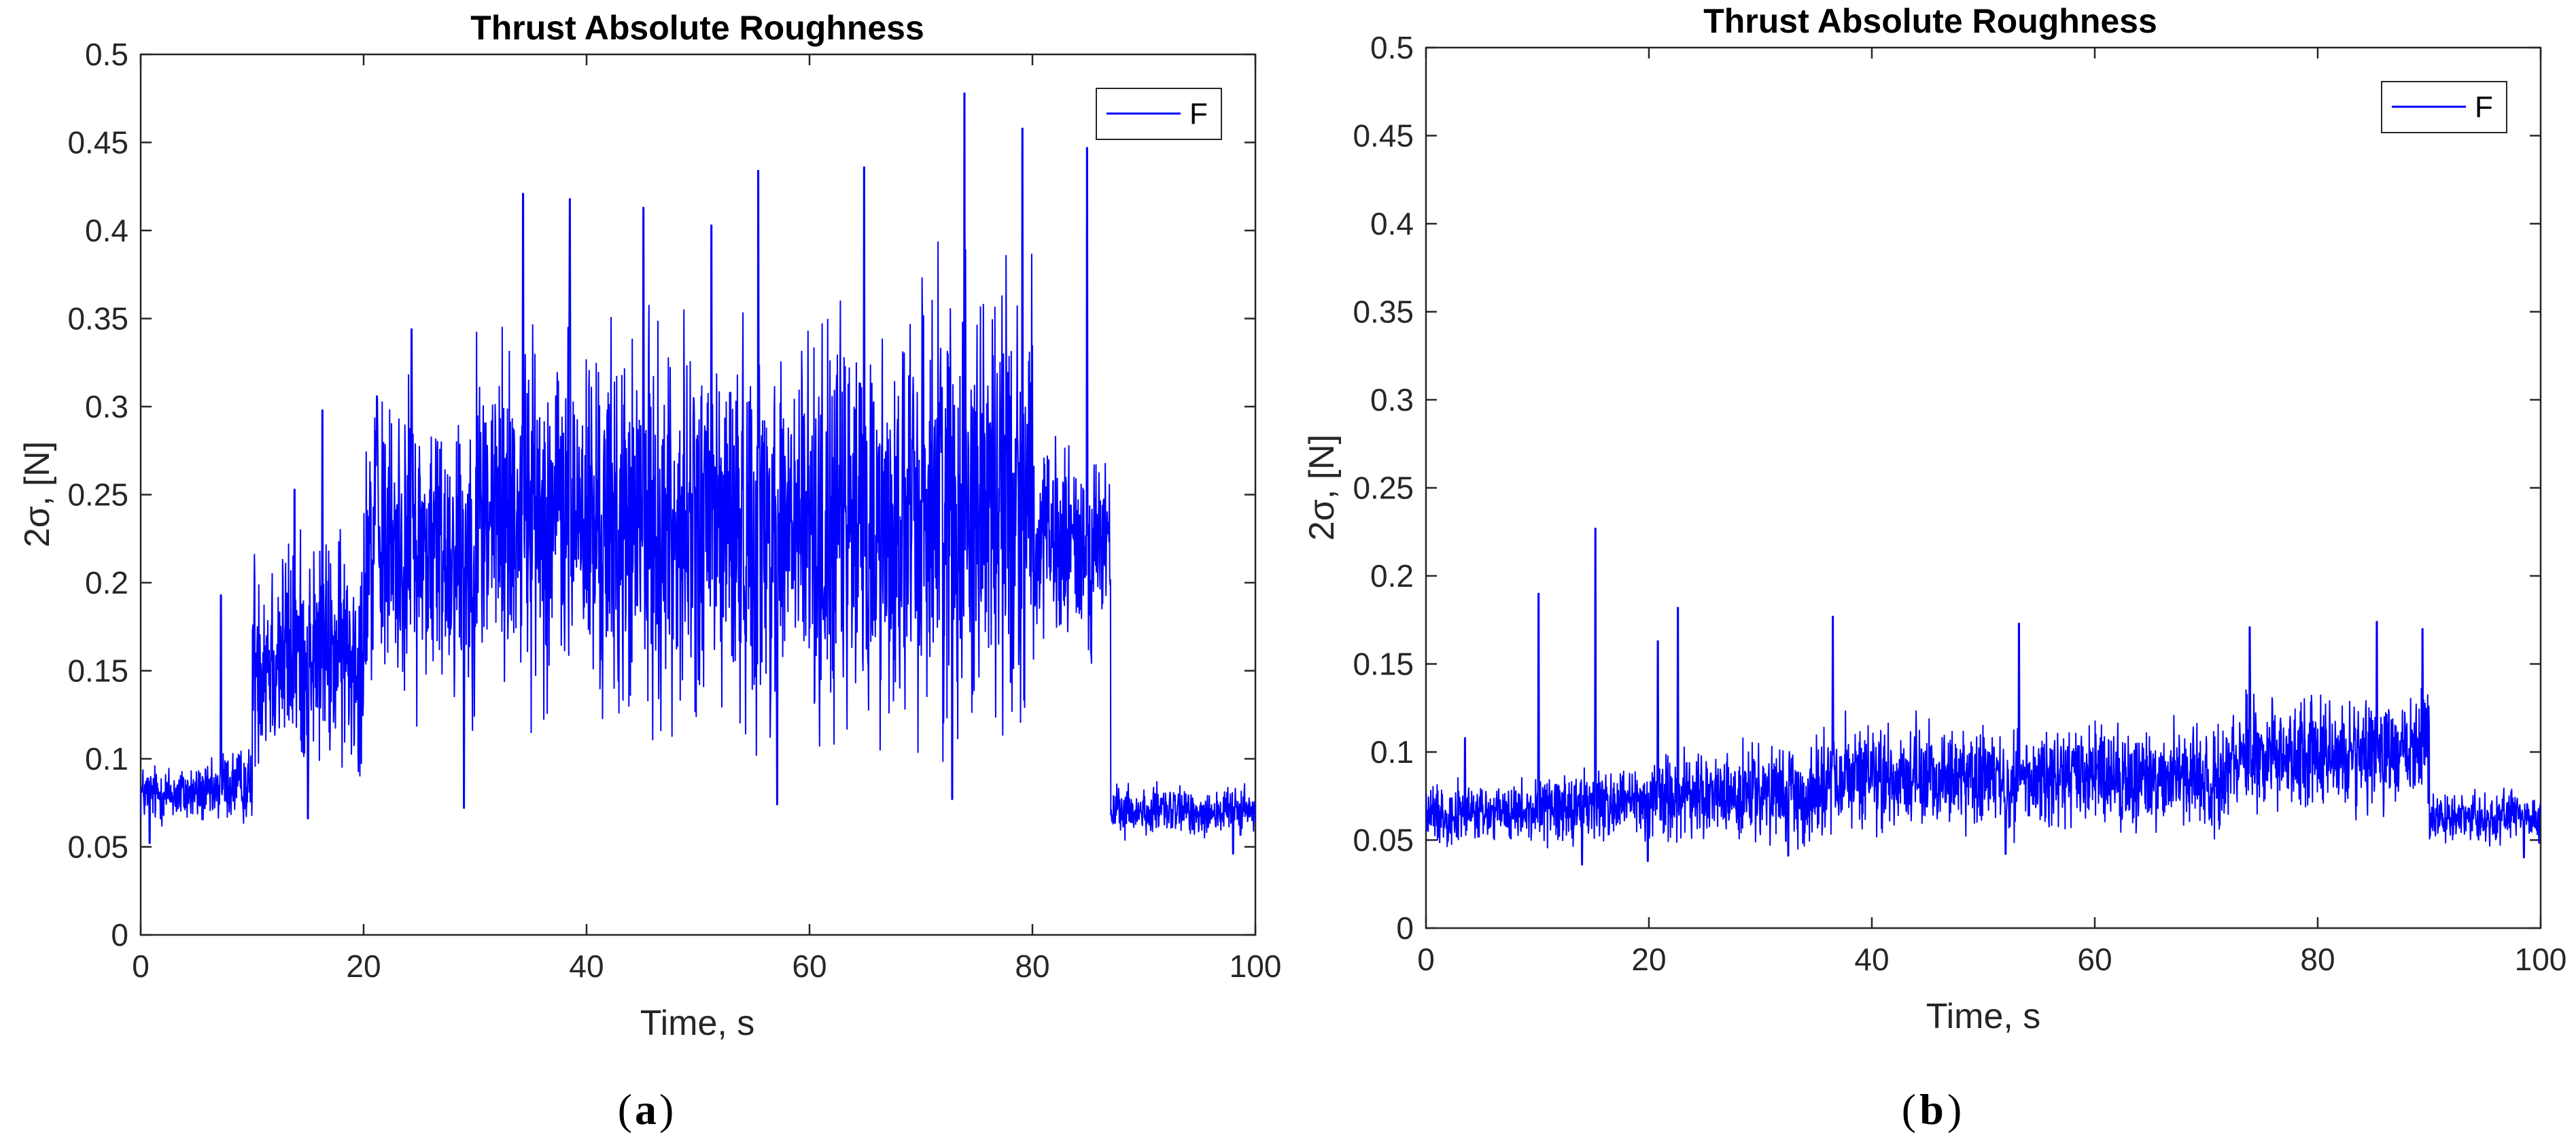 Image resolution: width=2576 pixels, height=1145 pixels. What do you see at coordinates (1931, 1109) in the screenshot?
I see `panel-label-b: b` at bounding box center [1931, 1109].